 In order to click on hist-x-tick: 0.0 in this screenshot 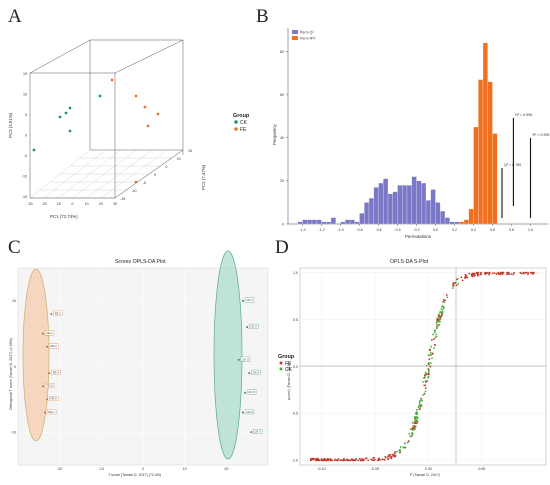, I will do `click(435, 230)`.